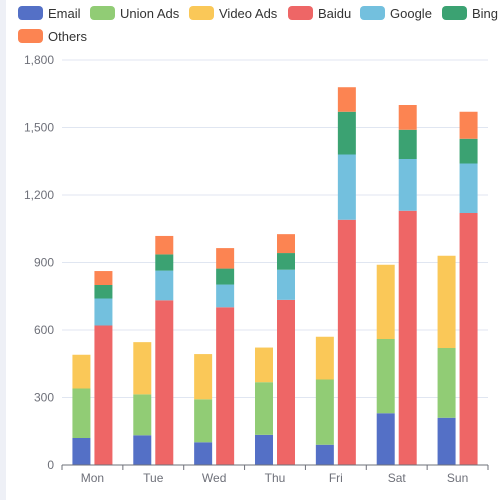  I want to click on y-tick-label: 1,200, so click(39, 195).